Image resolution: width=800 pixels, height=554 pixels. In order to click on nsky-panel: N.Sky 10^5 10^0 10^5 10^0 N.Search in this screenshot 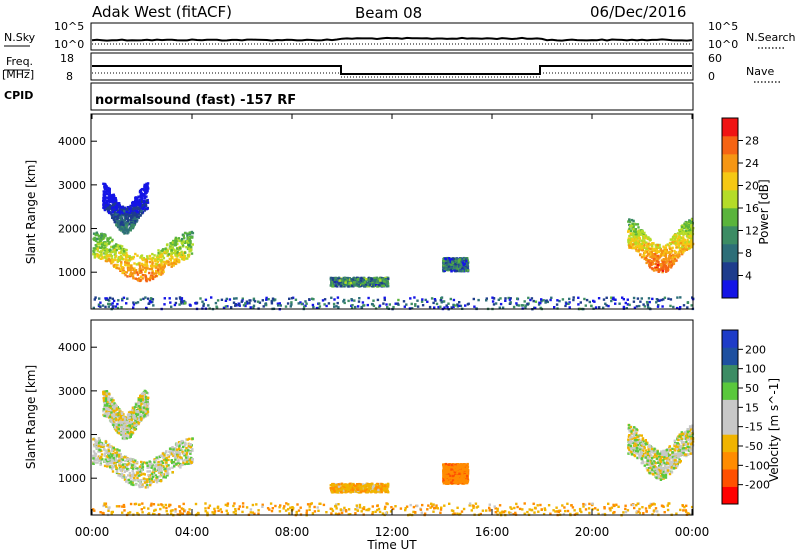, I will do `click(400, 35)`.